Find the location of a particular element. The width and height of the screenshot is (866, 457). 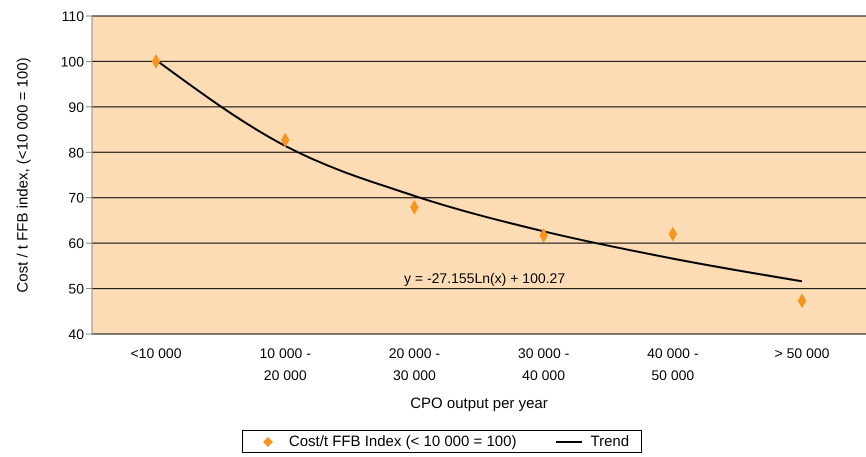

y-tick-label: 100 is located at coordinates (72, 61).